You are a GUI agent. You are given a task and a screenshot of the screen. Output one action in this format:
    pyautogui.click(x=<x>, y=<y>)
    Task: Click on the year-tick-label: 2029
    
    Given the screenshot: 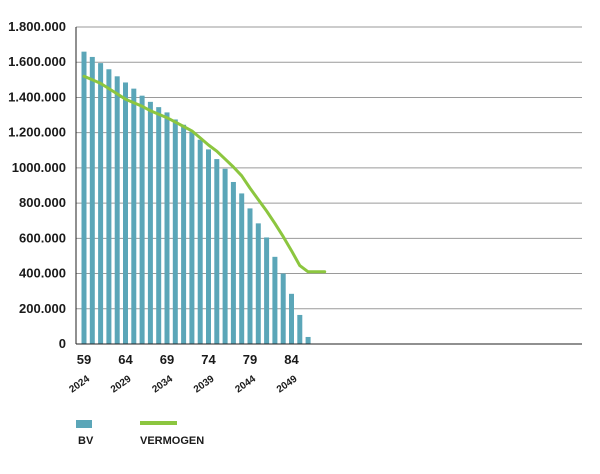 What is the action you would take?
    pyautogui.click(x=121, y=384)
    